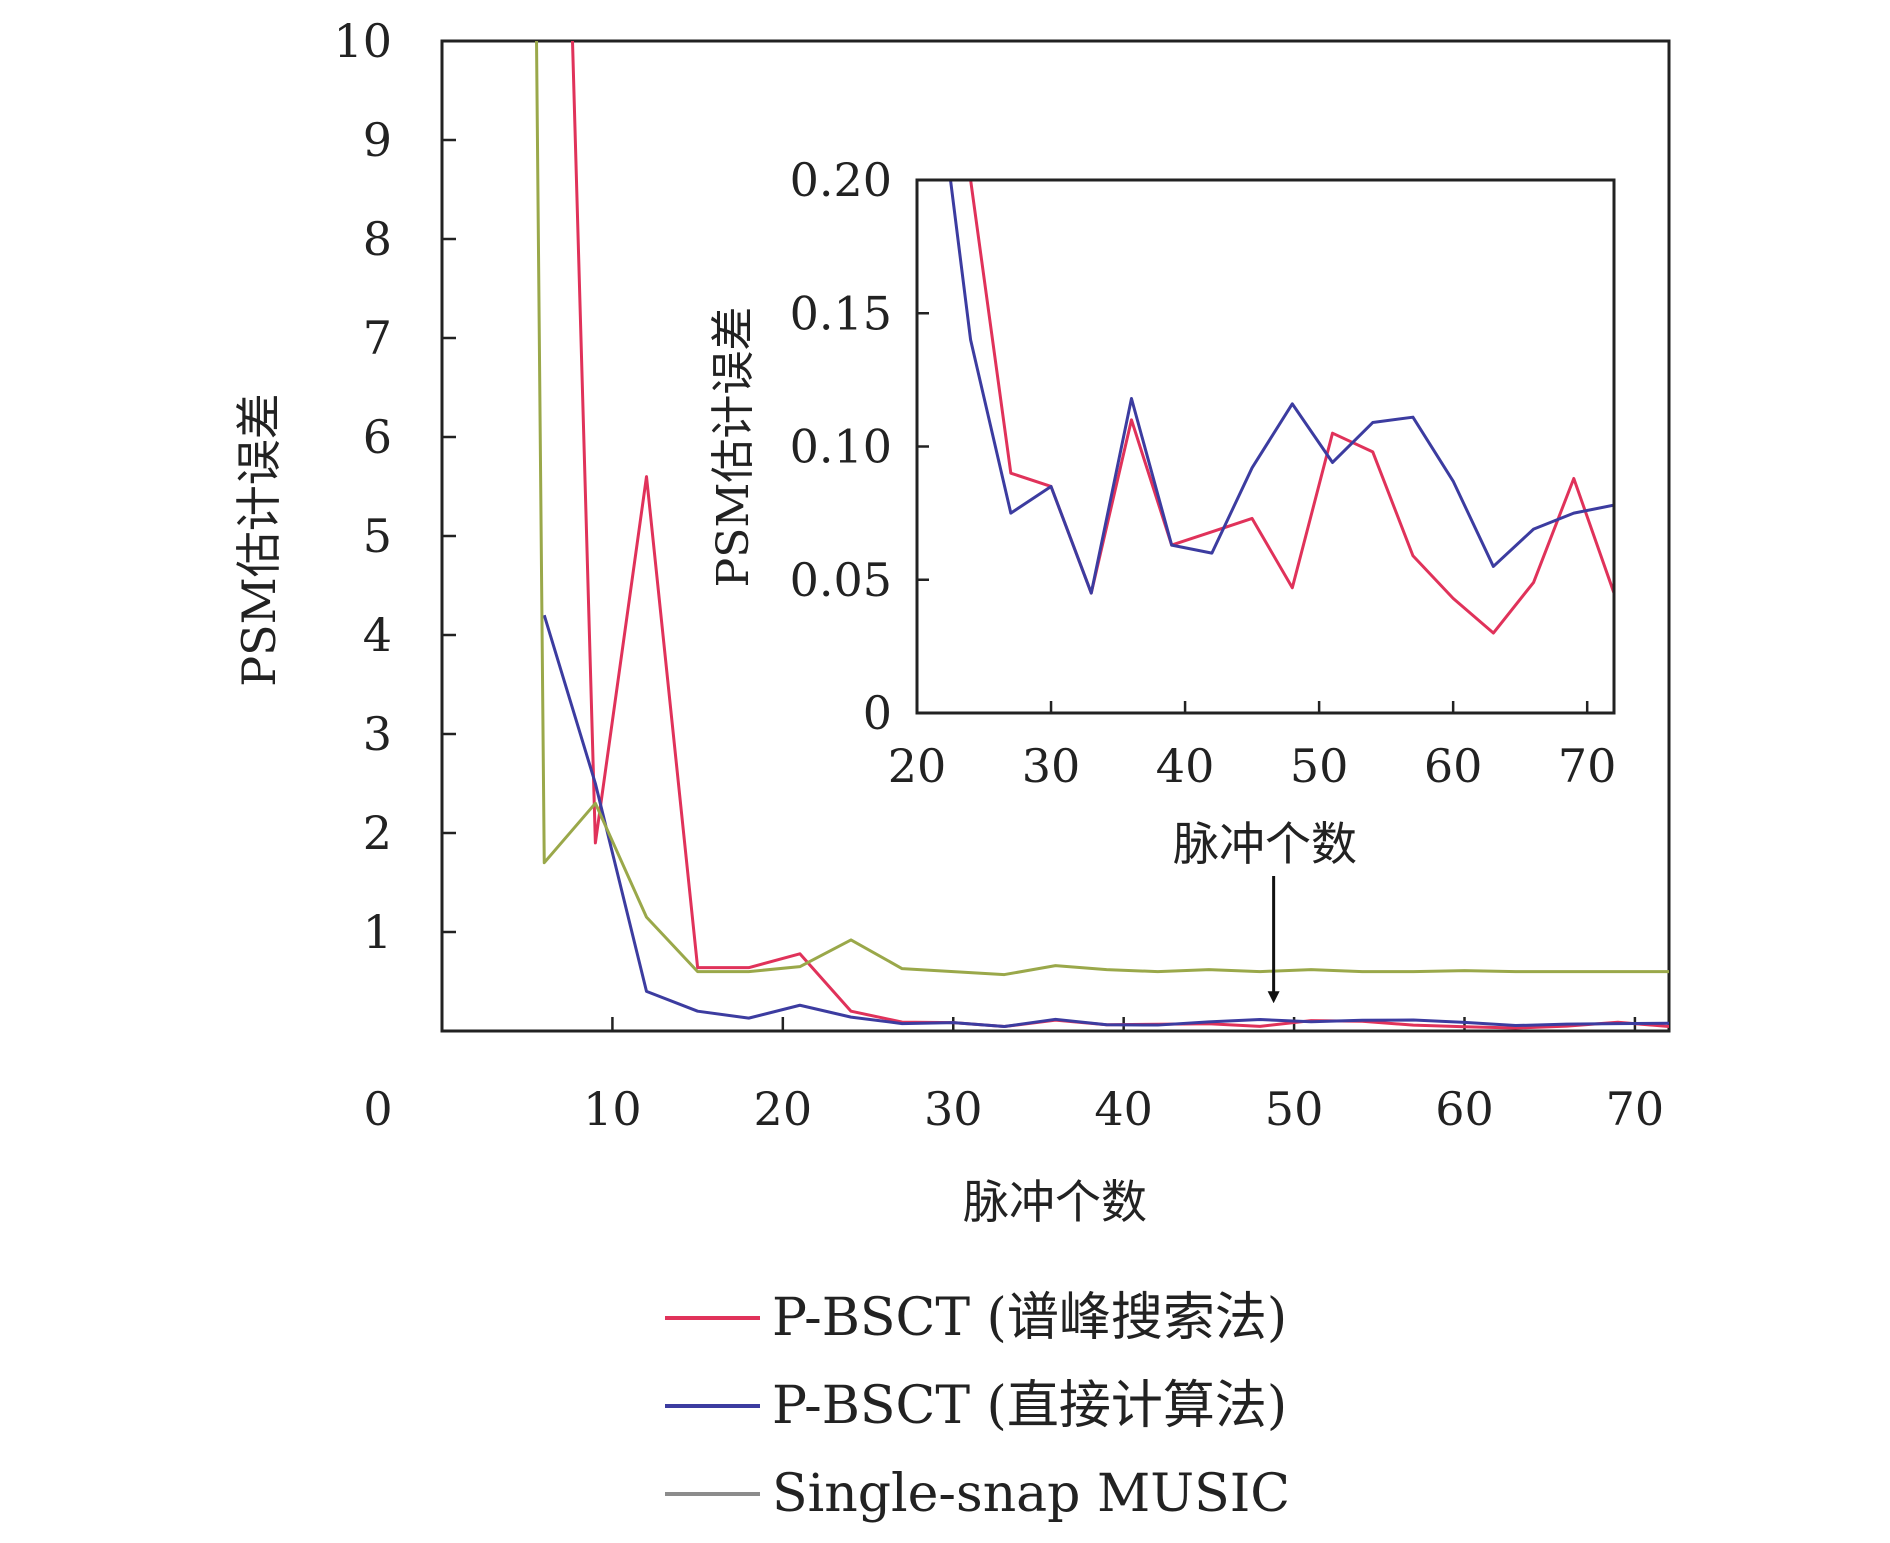  What do you see at coordinates (841, 580) in the screenshot?
I see `inset-y-tick-label: 0.05` at bounding box center [841, 580].